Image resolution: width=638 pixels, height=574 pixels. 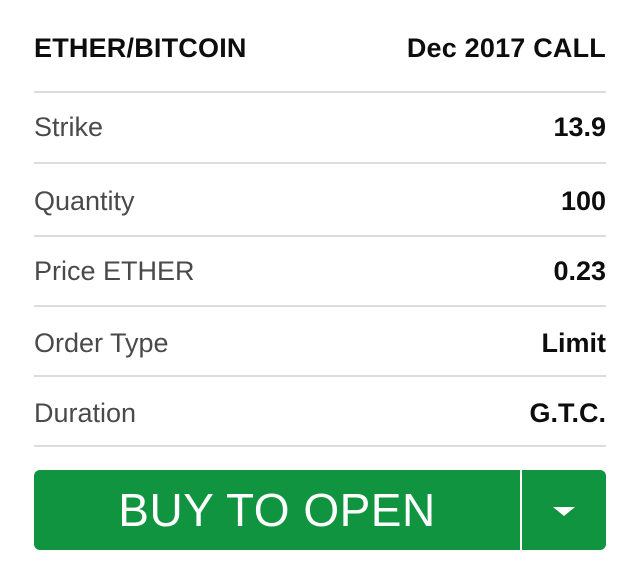 What do you see at coordinates (521, 510) in the screenshot?
I see `button-divider` at bounding box center [521, 510].